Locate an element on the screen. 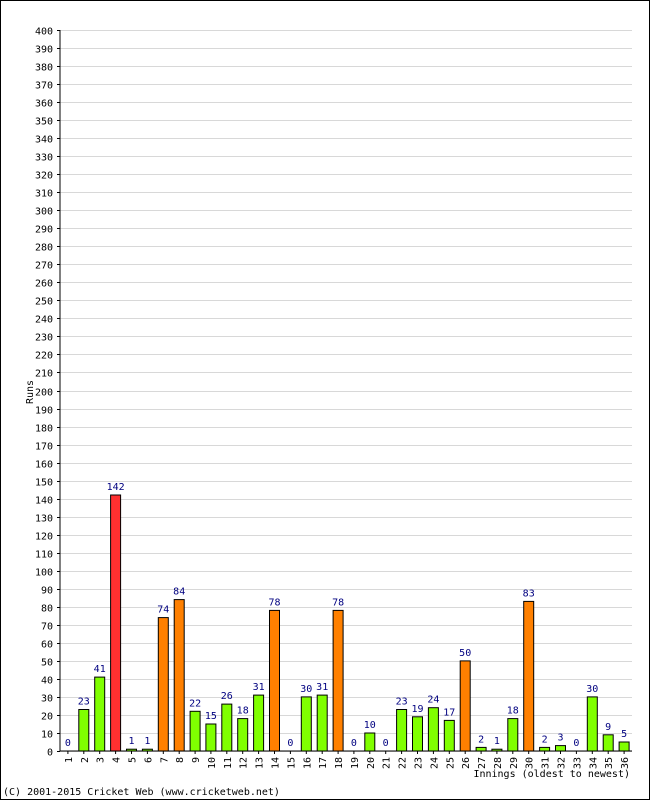 The image size is (650, 800). x-tick-label: 21 is located at coordinates (387, 763).